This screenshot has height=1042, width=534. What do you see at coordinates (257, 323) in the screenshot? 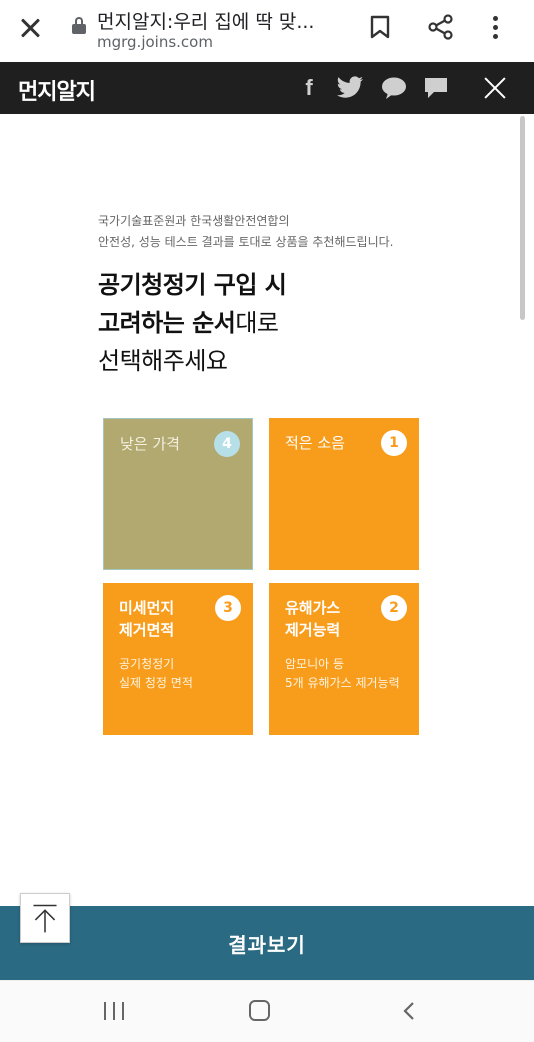
I see `headline-line-2-light: 대로` at bounding box center [257, 323].